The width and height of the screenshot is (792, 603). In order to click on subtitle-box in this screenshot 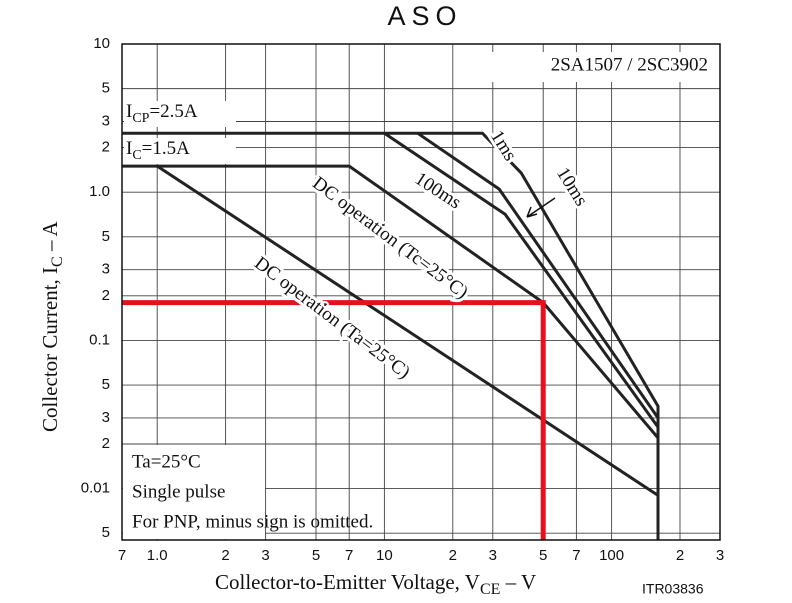, I will do `click(601, 67)`.